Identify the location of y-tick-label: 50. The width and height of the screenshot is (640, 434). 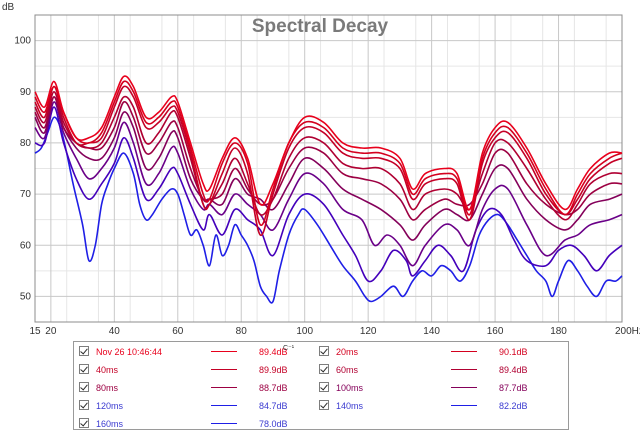
(26, 296).